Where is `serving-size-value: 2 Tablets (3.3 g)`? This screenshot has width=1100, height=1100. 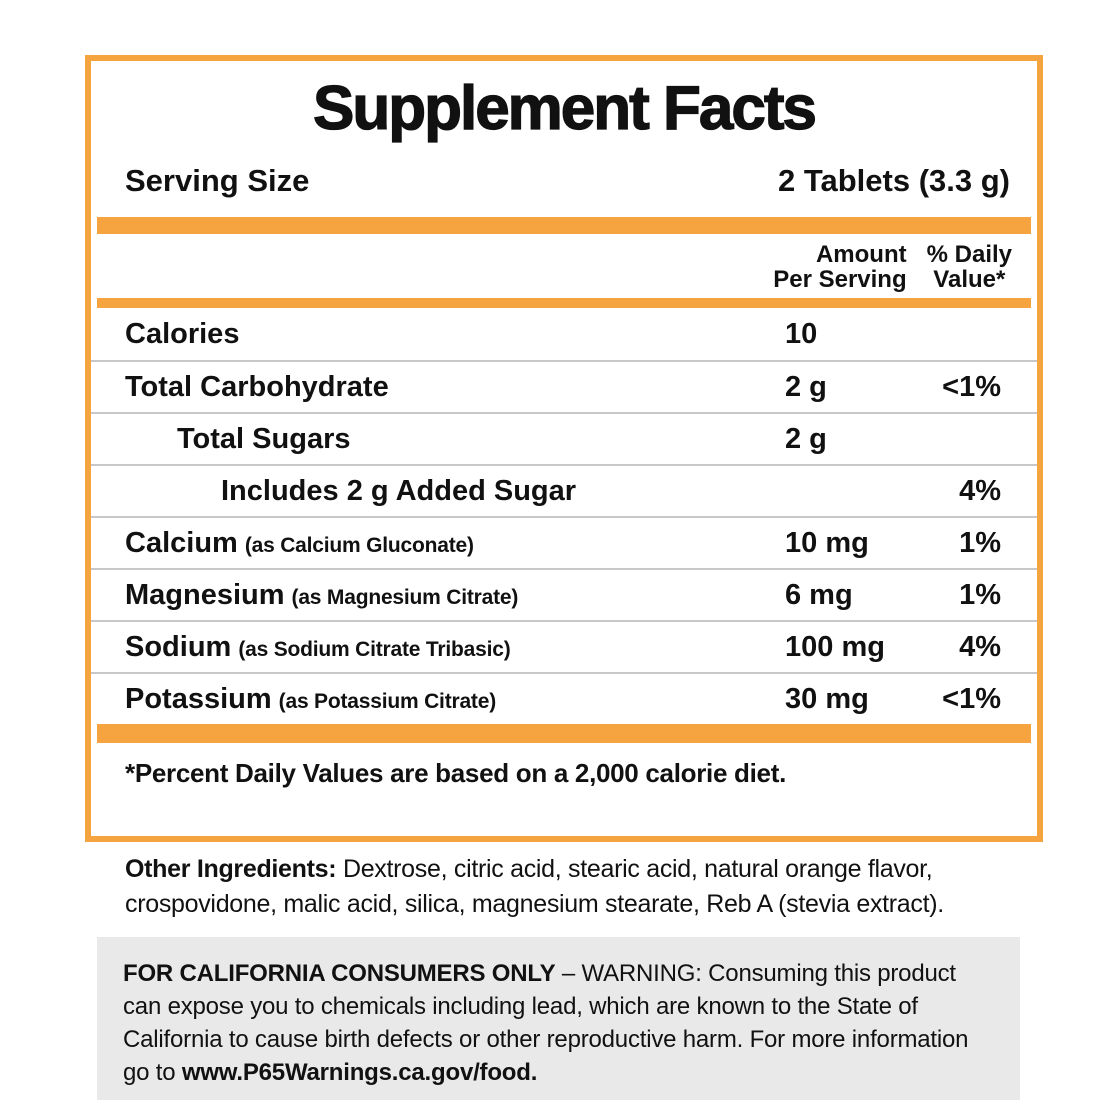
serving-size-value: 2 Tablets (3.3 g) is located at coordinates (894, 180).